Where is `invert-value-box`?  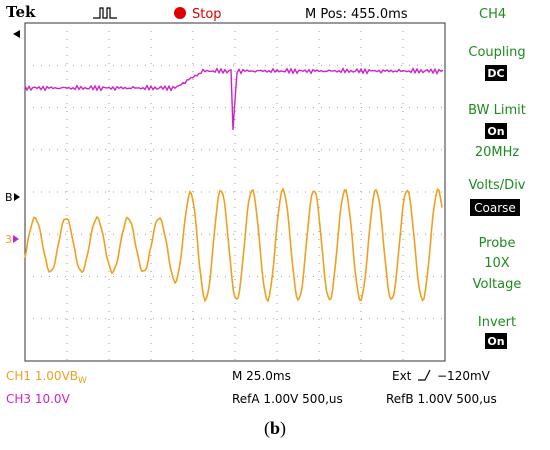 invert-value-box is located at coordinates (496, 341).